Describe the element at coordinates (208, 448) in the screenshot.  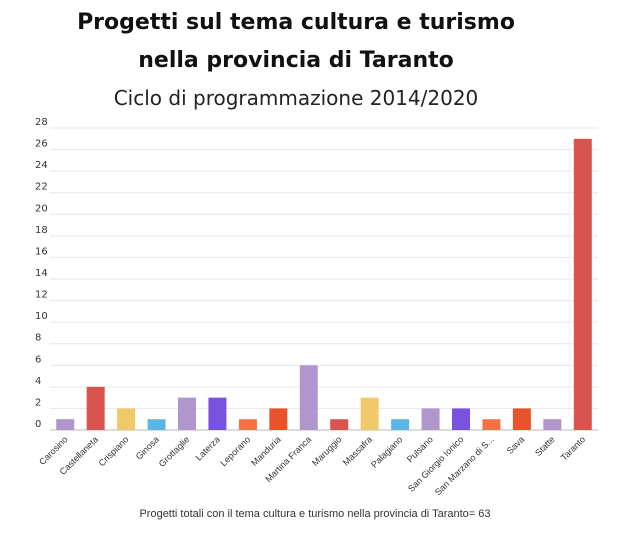
I see `x-tick-label: Laterza` at that location.